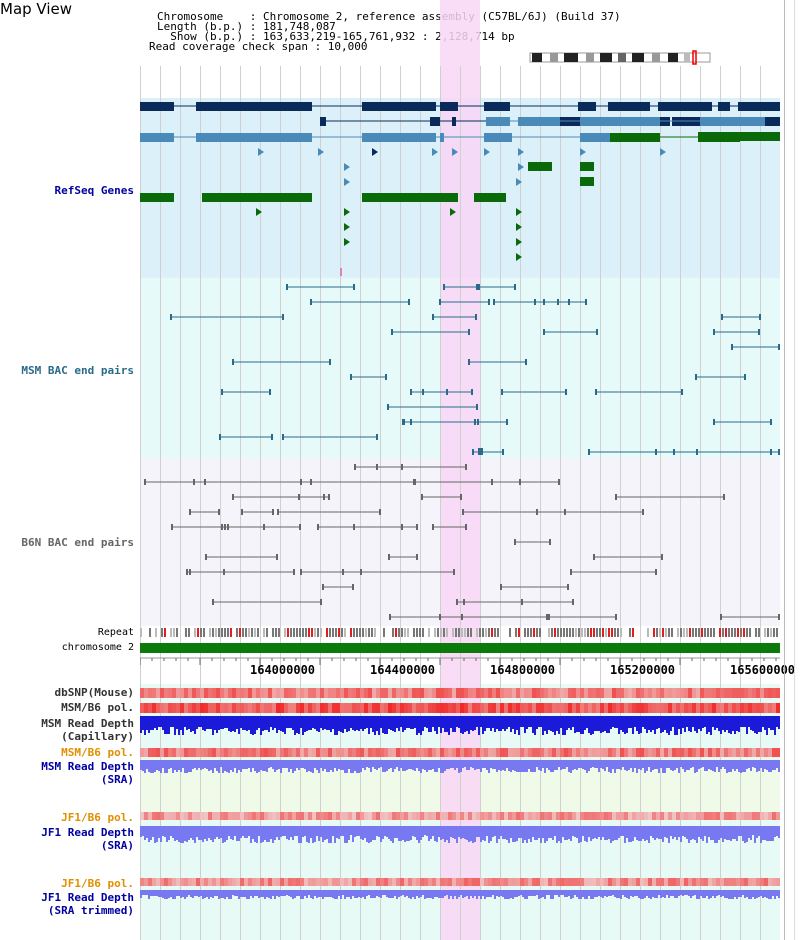  What do you see at coordinates (77, 370) in the screenshot?
I see `msm-bac-end-pairs-label: MSM BAC end pairs` at bounding box center [77, 370].